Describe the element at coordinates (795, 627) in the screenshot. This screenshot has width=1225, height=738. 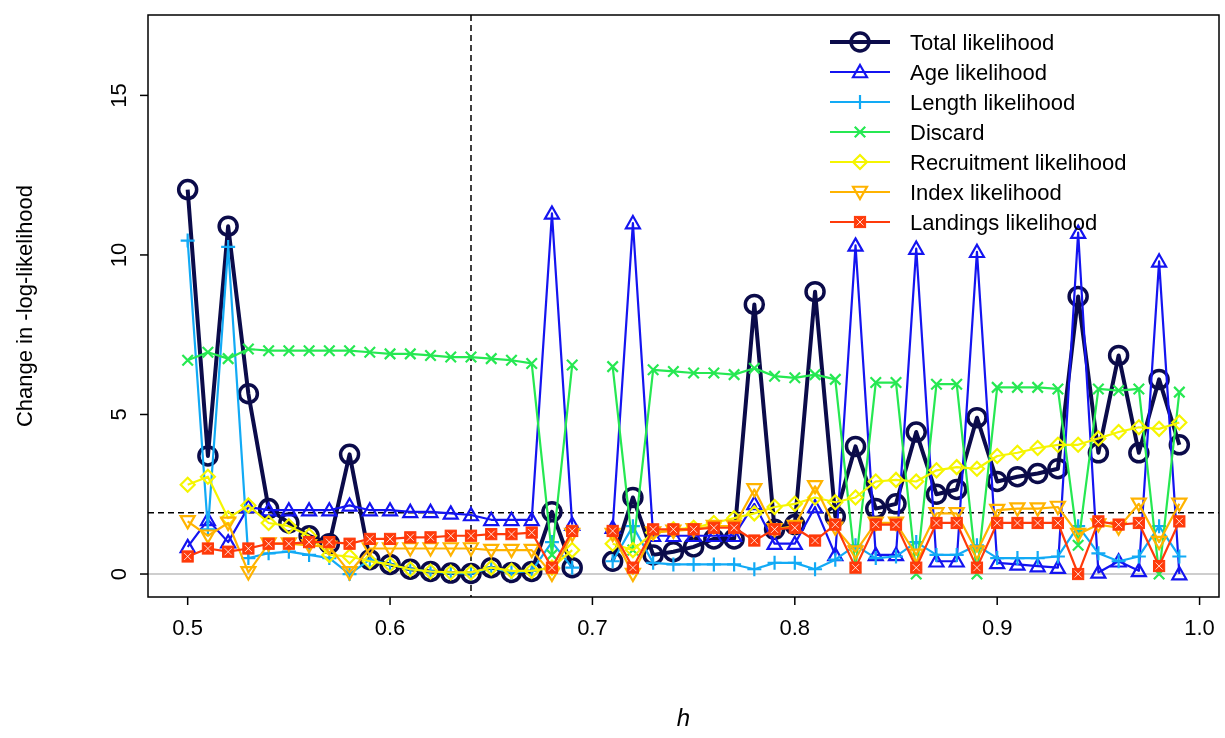
I see `x-tick-label: 0.8` at that location.